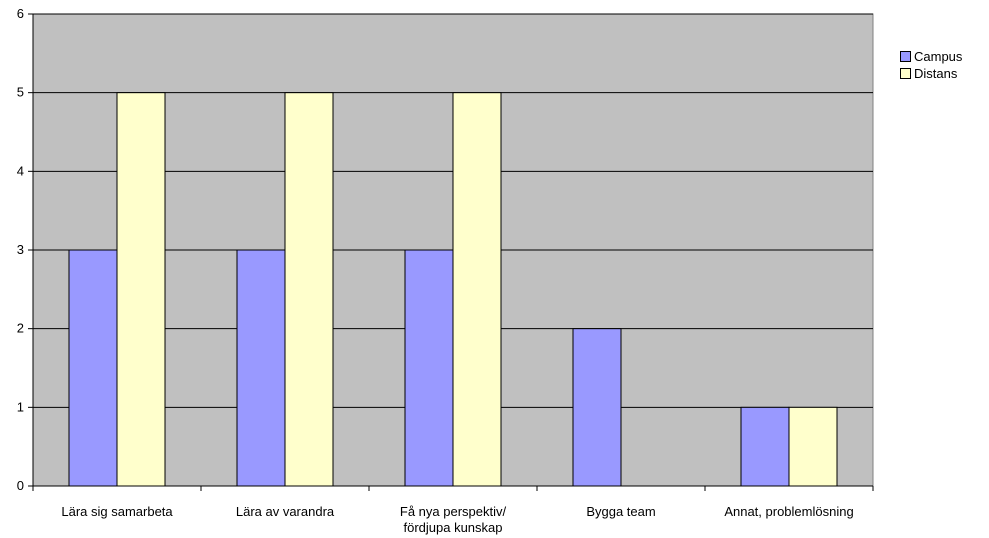 Image resolution: width=989 pixels, height=538 pixels. What do you see at coordinates (20, 328) in the screenshot?
I see `y-tick-label: 2` at bounding box center [20, 328].